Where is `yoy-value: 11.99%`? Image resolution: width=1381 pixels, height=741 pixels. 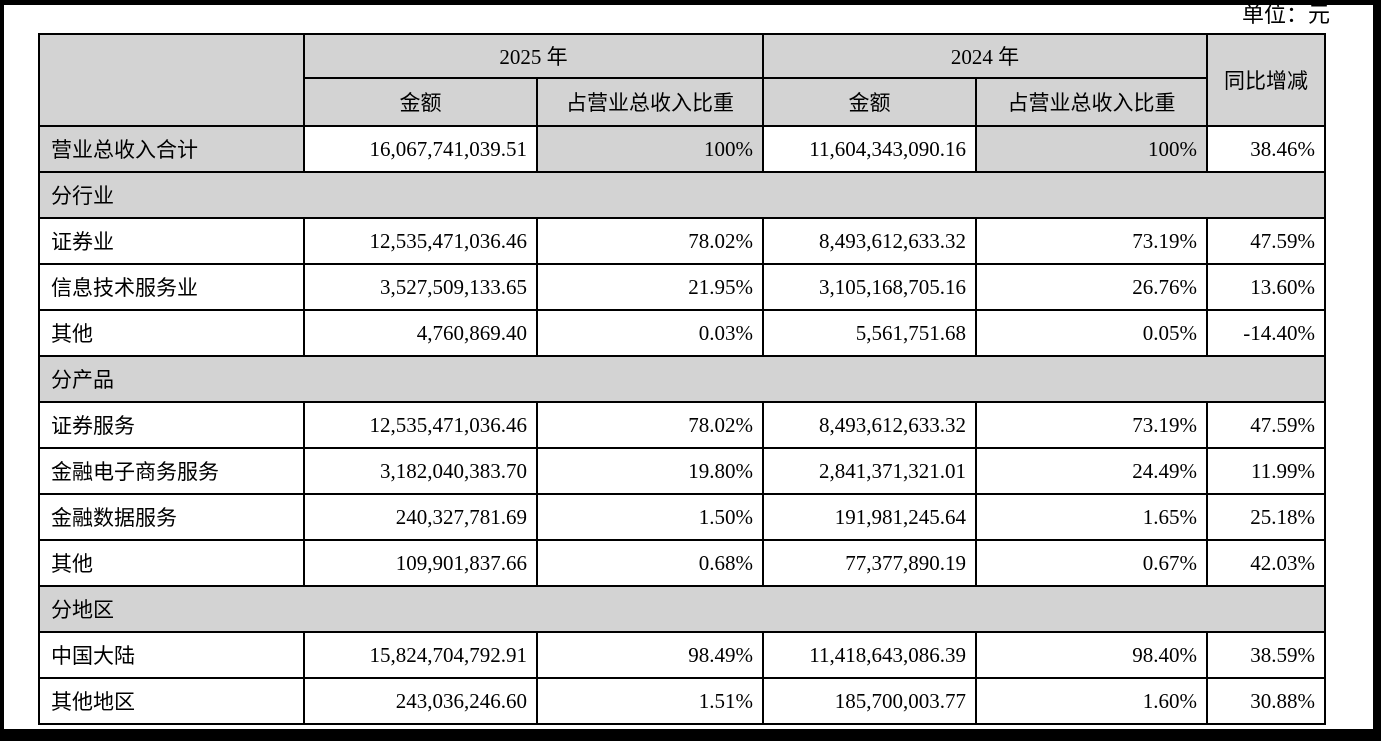
yoy-value: 11.99% is located at coordinates (1266, 471).